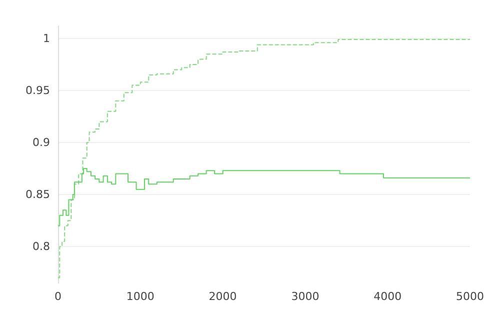 Image resolution: width=500 pixels, height=321 pixels. Describe the element at coordinates (222, 296) in the screenshot. I see `x-tick-label: 2000` at that location.